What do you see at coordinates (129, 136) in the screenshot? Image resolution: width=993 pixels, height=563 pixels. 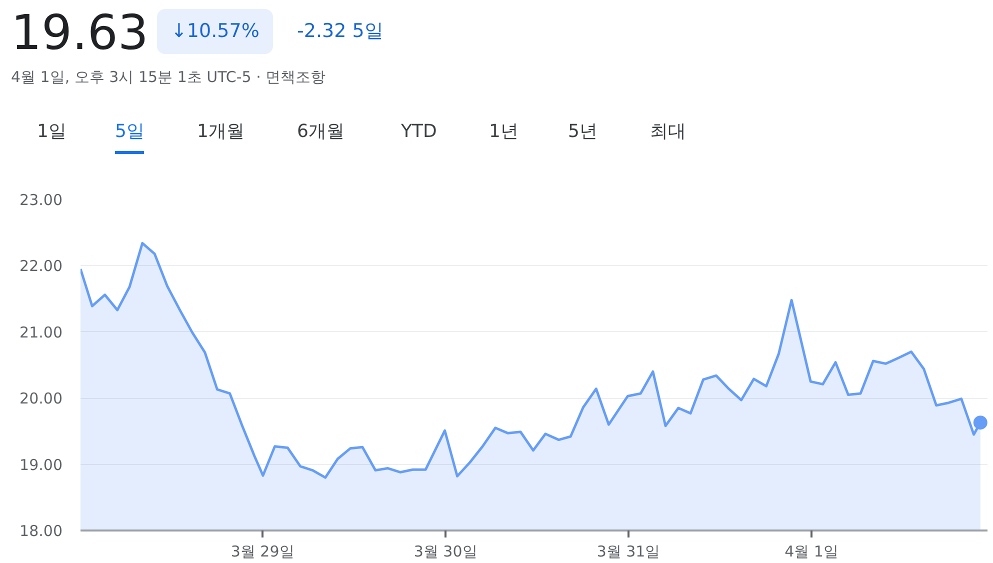 I see `text: 5일` at bounding box center [129, 136].